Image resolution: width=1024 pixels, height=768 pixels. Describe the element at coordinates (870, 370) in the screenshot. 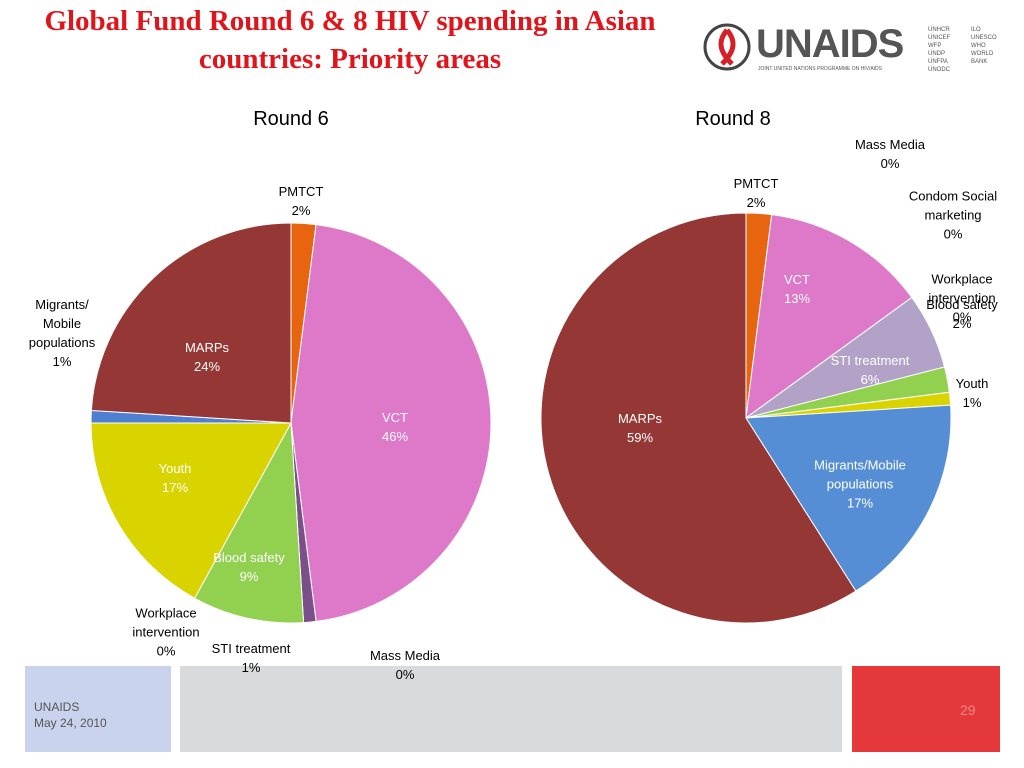

I see `data-label: STI treatment 6%` at that location.